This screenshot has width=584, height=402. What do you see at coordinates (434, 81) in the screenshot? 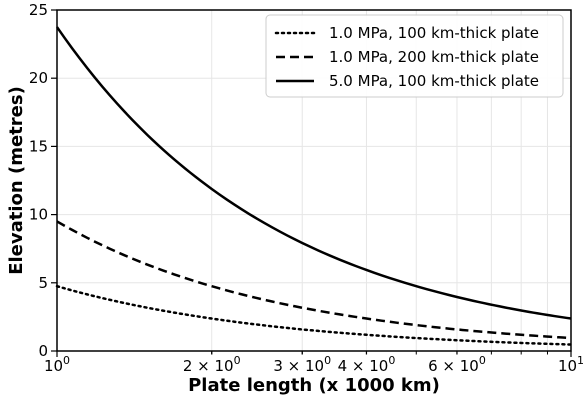
I see `legend-label: 5.0 MPa, 100 km-thick plate` at bounding box center [434, 81].